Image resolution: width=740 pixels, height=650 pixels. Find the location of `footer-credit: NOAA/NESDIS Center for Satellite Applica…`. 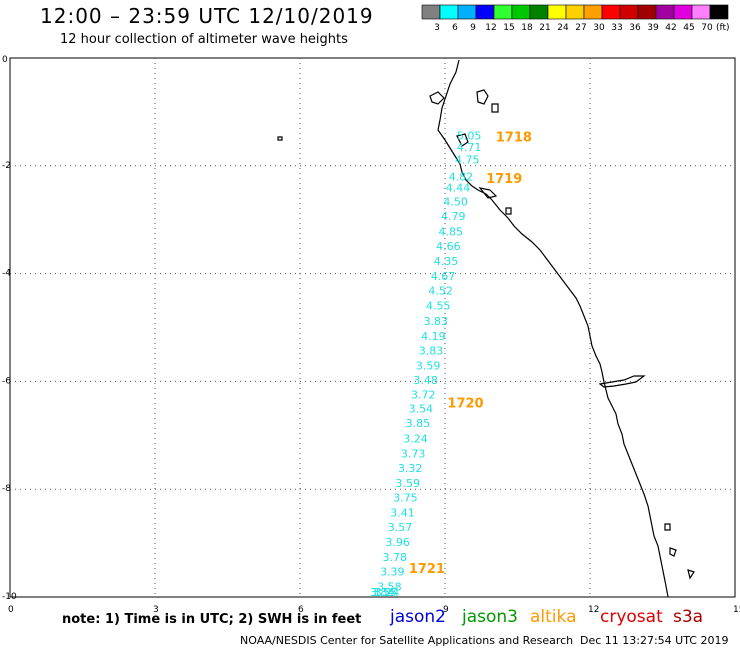

footer-credit: NOAA/NESDIS Center for Satellite Applica… is located at coordinates (407, 640).